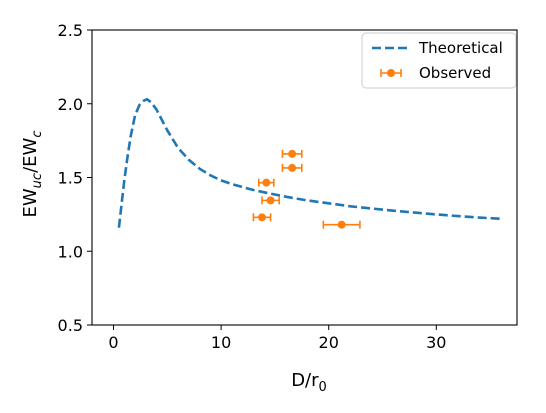  I want to click on y-tick-label: 0.5, so click(70, 325).